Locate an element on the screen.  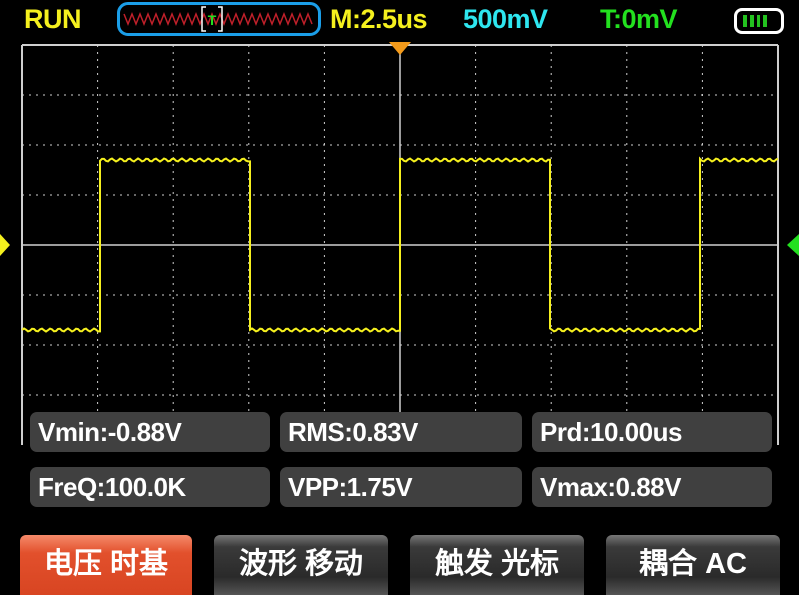
waveform-move-button: 波形 移动 is located at coordinates (301, 565).